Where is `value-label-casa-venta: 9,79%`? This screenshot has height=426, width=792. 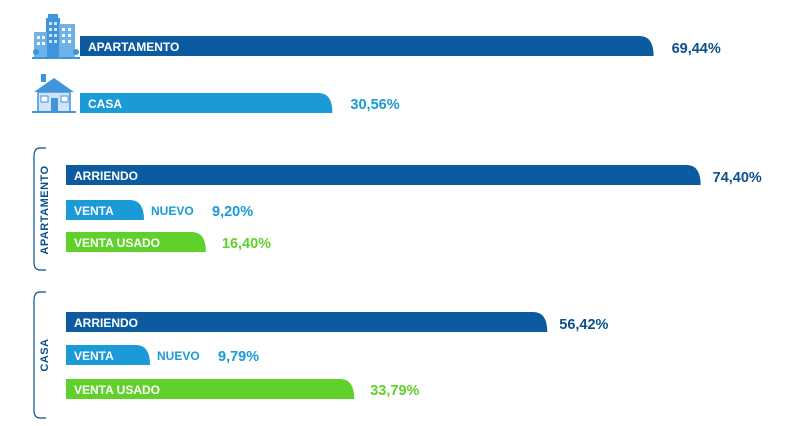
value-label-casa-venta: 9,79% is located at coordinates (238, 357).